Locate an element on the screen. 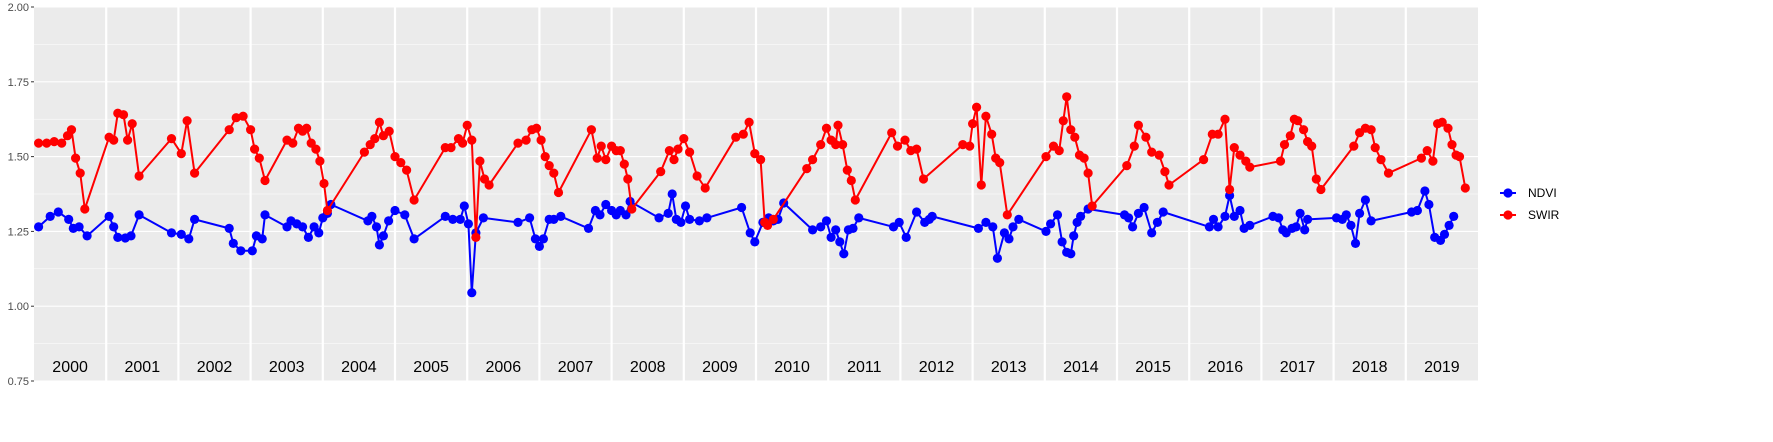  y-tick-label: 0.75 is located at coordinates (18, 382).